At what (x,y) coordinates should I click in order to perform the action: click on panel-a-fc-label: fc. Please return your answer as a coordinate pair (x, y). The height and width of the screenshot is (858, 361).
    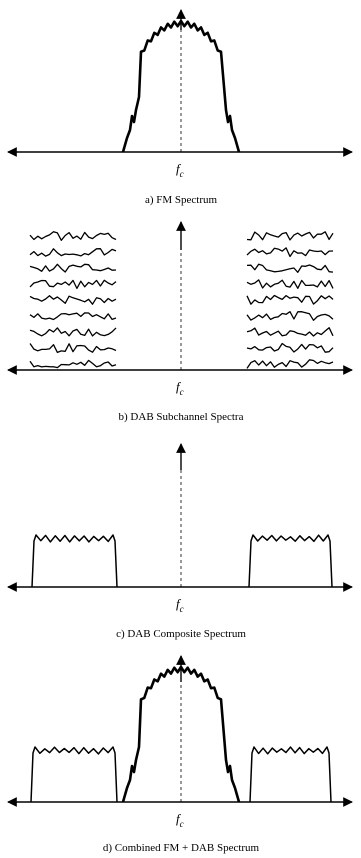
    Looking at the image, I should click on (180, 170).